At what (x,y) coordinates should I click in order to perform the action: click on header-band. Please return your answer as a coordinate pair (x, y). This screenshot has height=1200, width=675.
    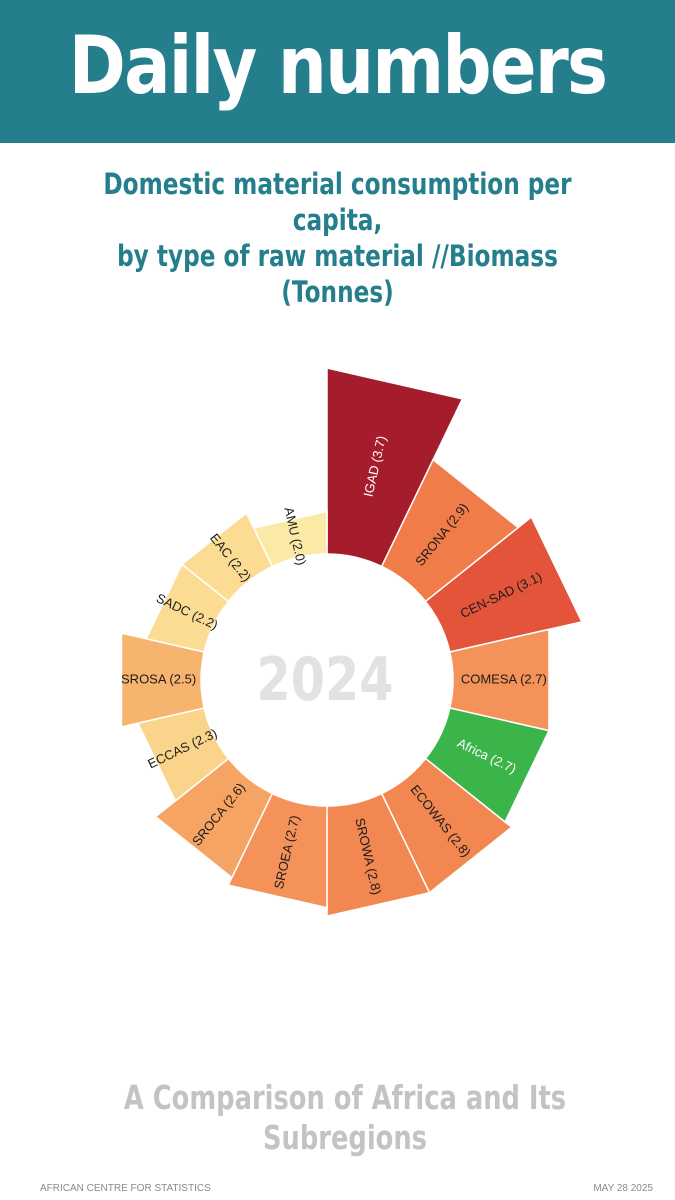
    Looking at the image, I should click on (337, 71).